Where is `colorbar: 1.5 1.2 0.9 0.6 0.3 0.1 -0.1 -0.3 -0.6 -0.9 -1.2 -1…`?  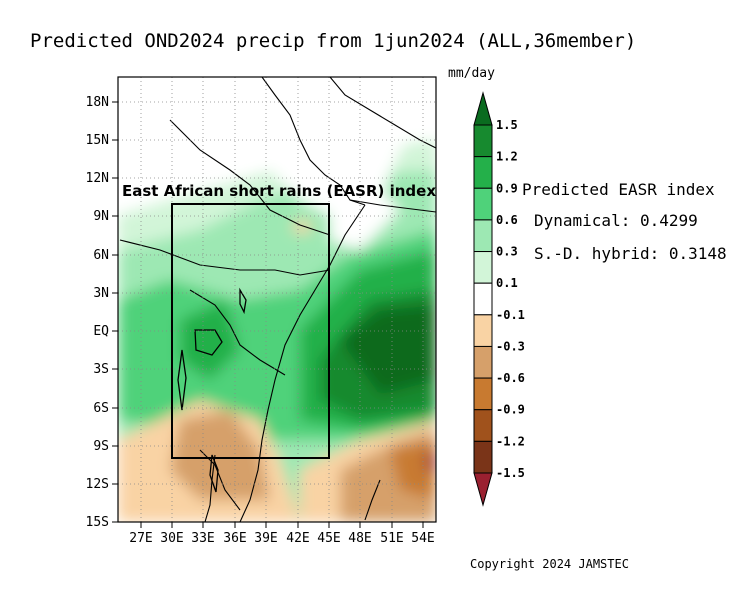
colorbar: 1.5 1.2 0.9 0.6 0.3 0.1 -0.1 -0.3 -0.6 -0.9 -1.2 -1… is located at coordinates (499, 299).